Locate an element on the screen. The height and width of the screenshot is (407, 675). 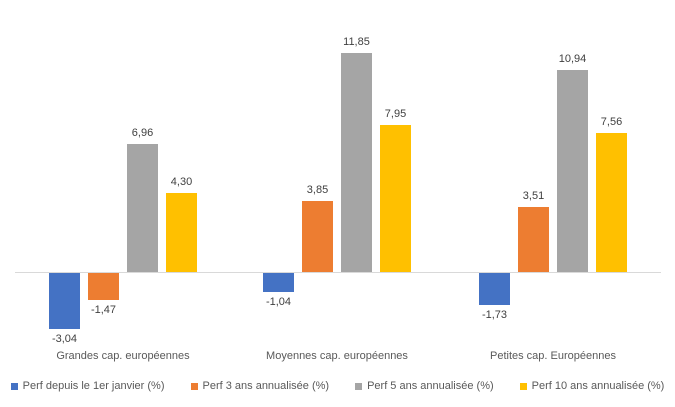
value-label: -1,73 is located at coordinates (494, 314).